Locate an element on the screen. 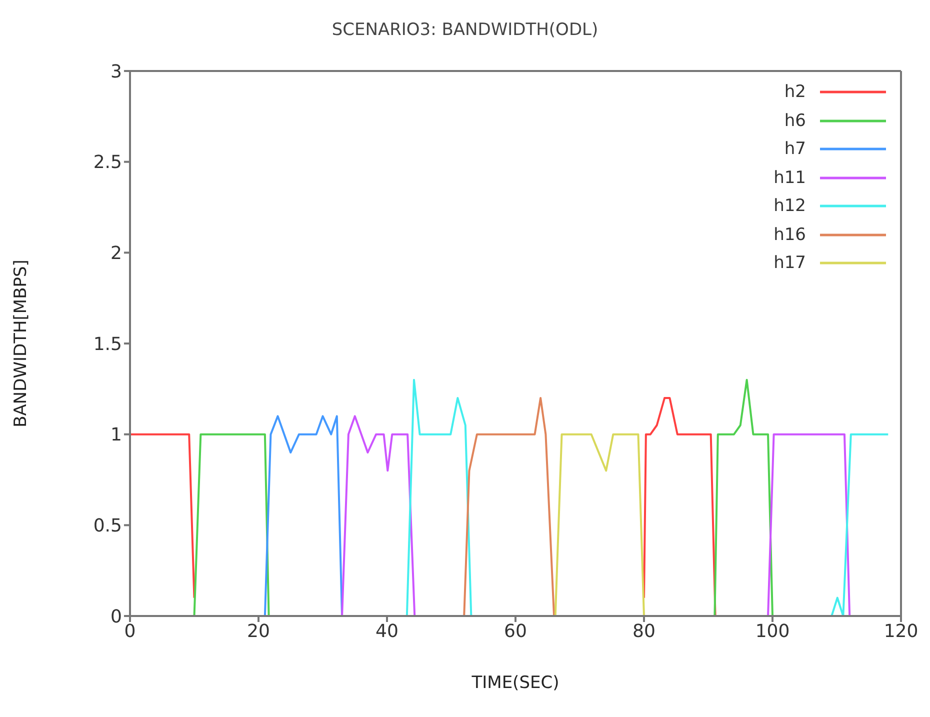  legend-label: h11 is located at coordinates (790, 178).